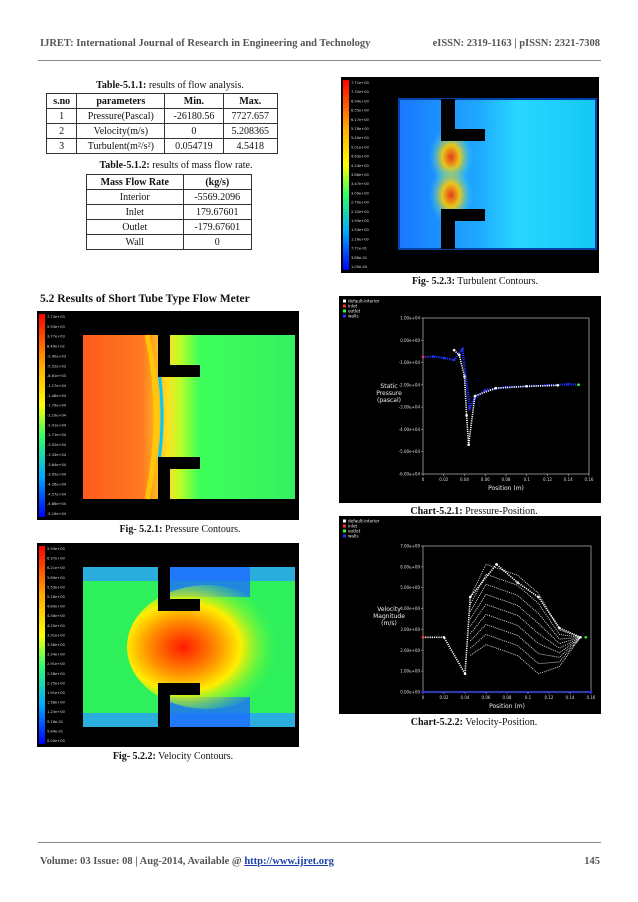 The height and width of the screenshot is (902, 638). I want to click on legend-scale-label: 2.25e+00, so click(56, 683).